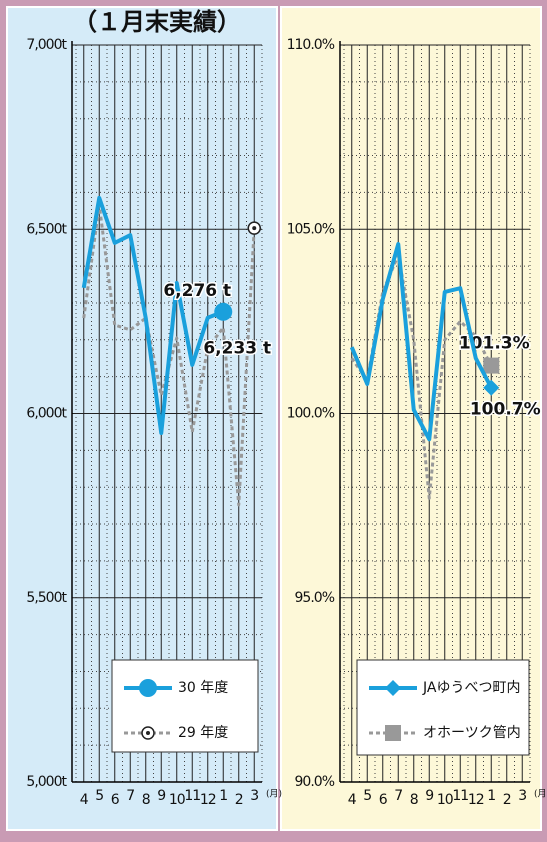  I want to click on chart-title: （１月末実績）, so click(157, 22).